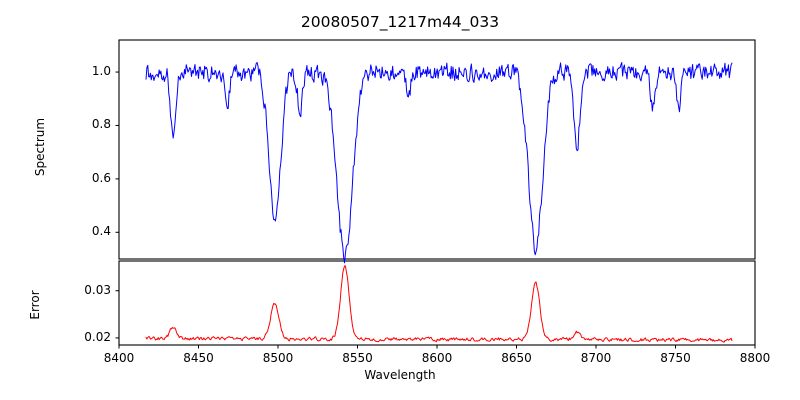  What do you see at coordinates (675, 358) in the screenshot?
I see `xtick-label: 8750` at bounding box center [675, 358].